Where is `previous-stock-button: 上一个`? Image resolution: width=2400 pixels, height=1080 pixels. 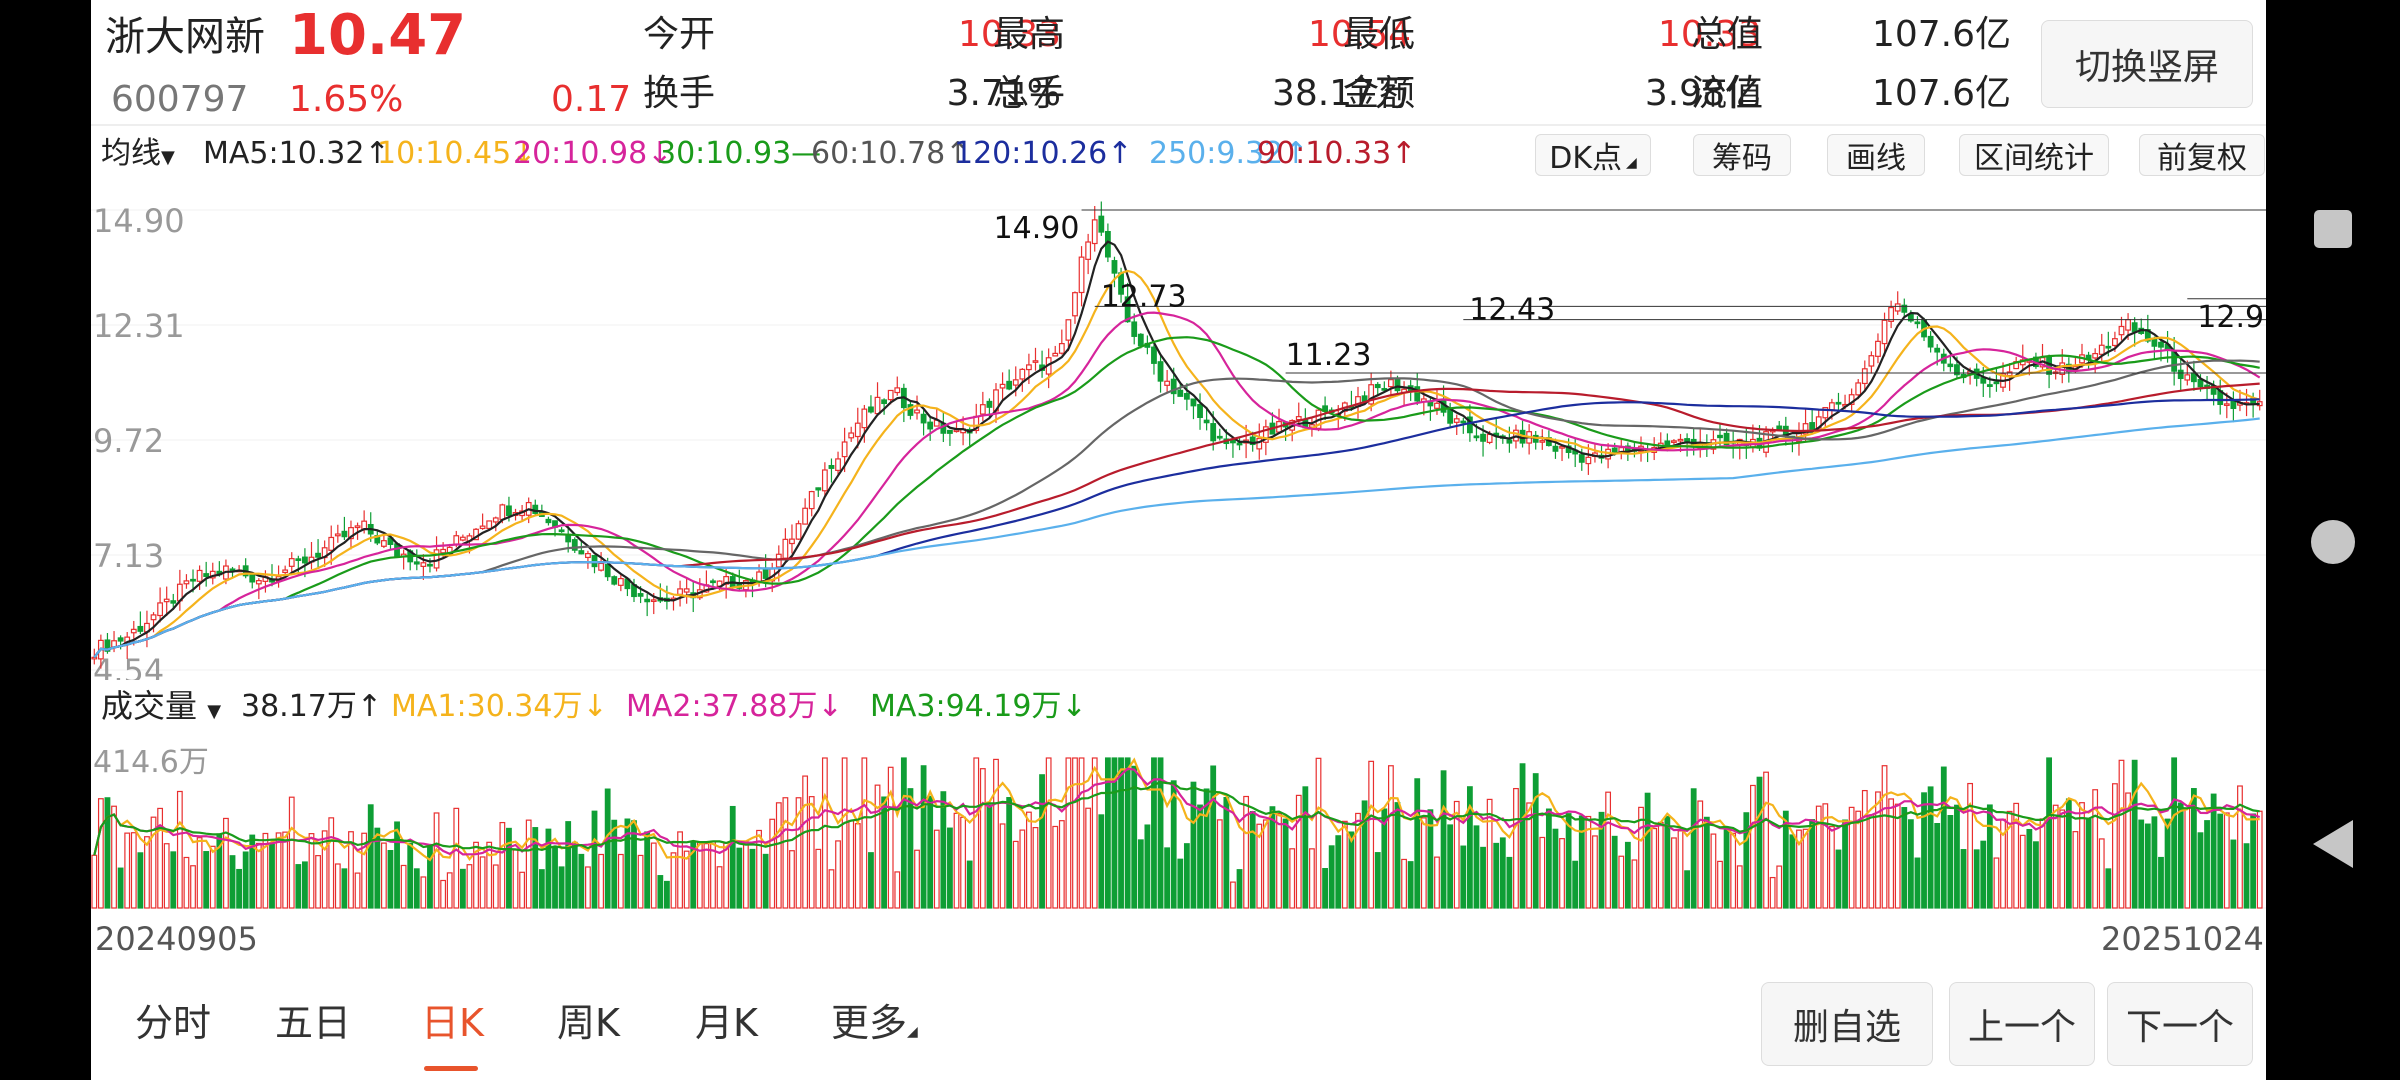 previous-stock-button: 上一个 is located at coordinates (2022, 1024).